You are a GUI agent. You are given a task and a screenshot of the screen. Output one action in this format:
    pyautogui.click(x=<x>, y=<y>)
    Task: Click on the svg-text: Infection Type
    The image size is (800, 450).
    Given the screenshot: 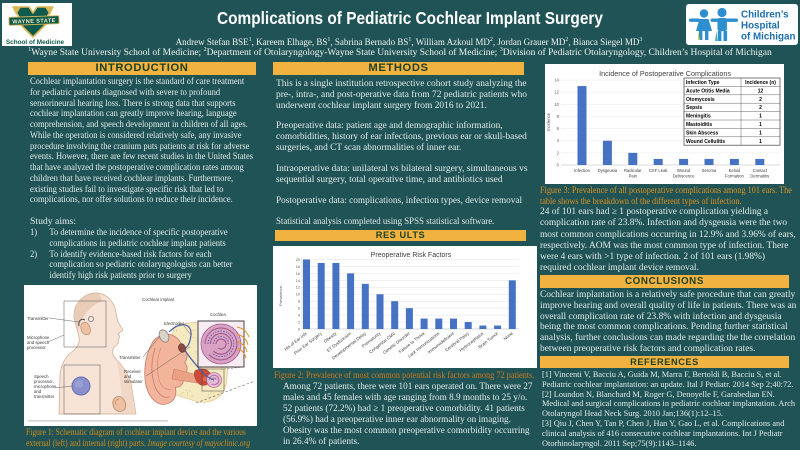 What is the action you would take?
    pyautogui.click(x=703, y=83)
    